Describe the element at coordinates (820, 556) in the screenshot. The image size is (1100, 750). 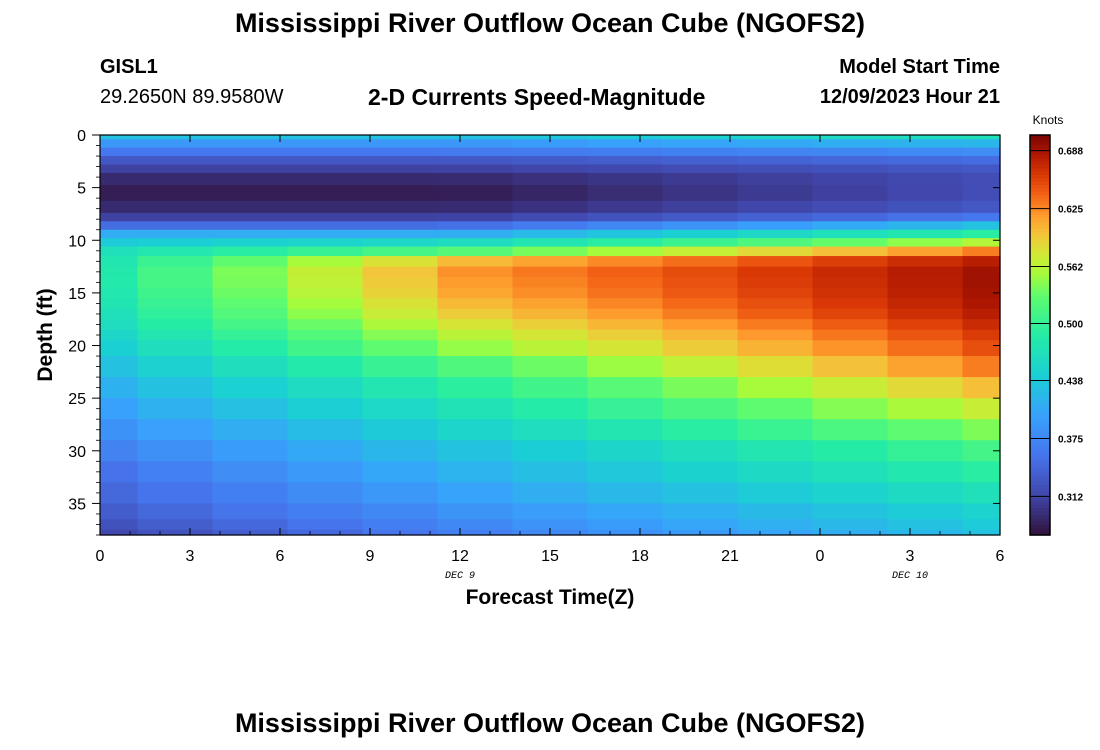
I see `x-tick-label: 0` at that location.